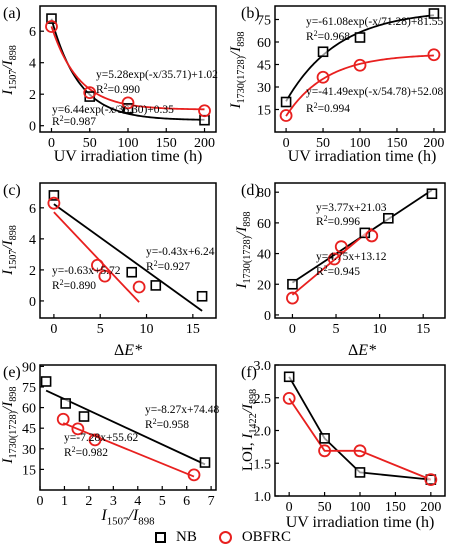 The height and width of the screenshot is (550, 461). Describe the element at coordinates (88, 501) in the screenshot. I see `x-tick-label: 2` at that location.